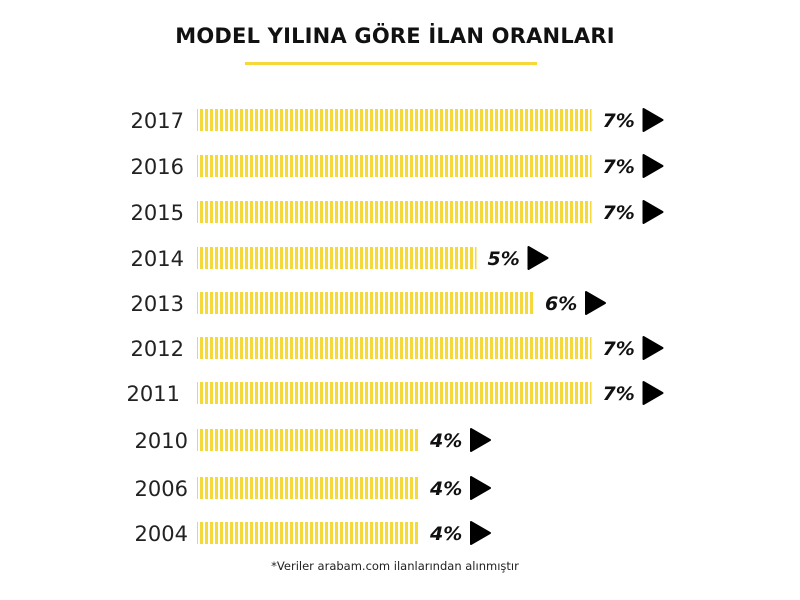 This screenshot has width=800, height=600. What do you see at coordinates (157, 349) in the screenshot?
I see `year-label: 2012` at bounding box center [157, 349].